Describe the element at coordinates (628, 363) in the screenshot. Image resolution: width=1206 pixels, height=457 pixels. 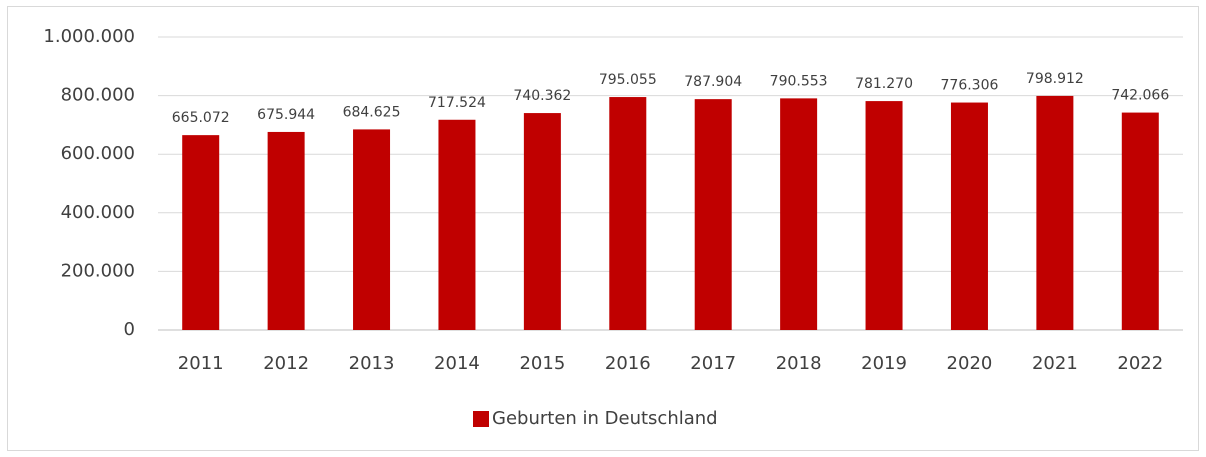
I see `x-tick-label: 2016` at that location.